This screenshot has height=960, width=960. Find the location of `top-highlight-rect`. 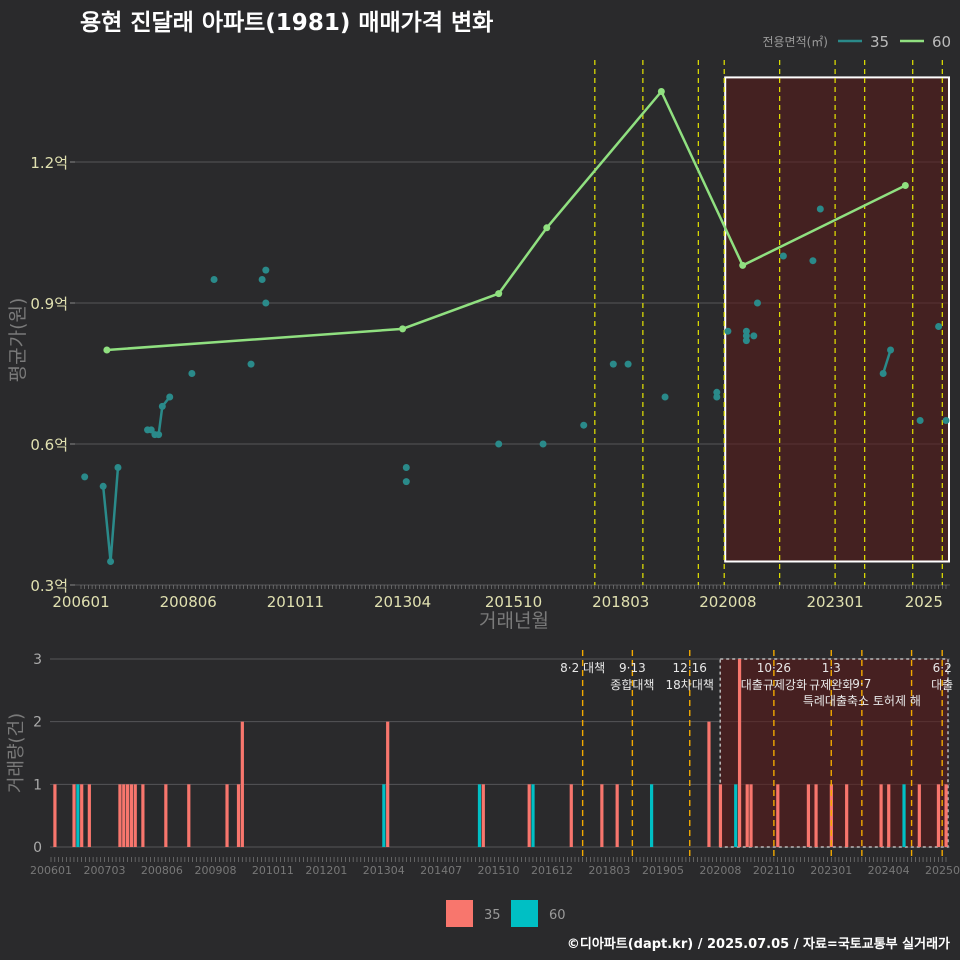

top-highlight-rect is located at coordinates (837, 319).